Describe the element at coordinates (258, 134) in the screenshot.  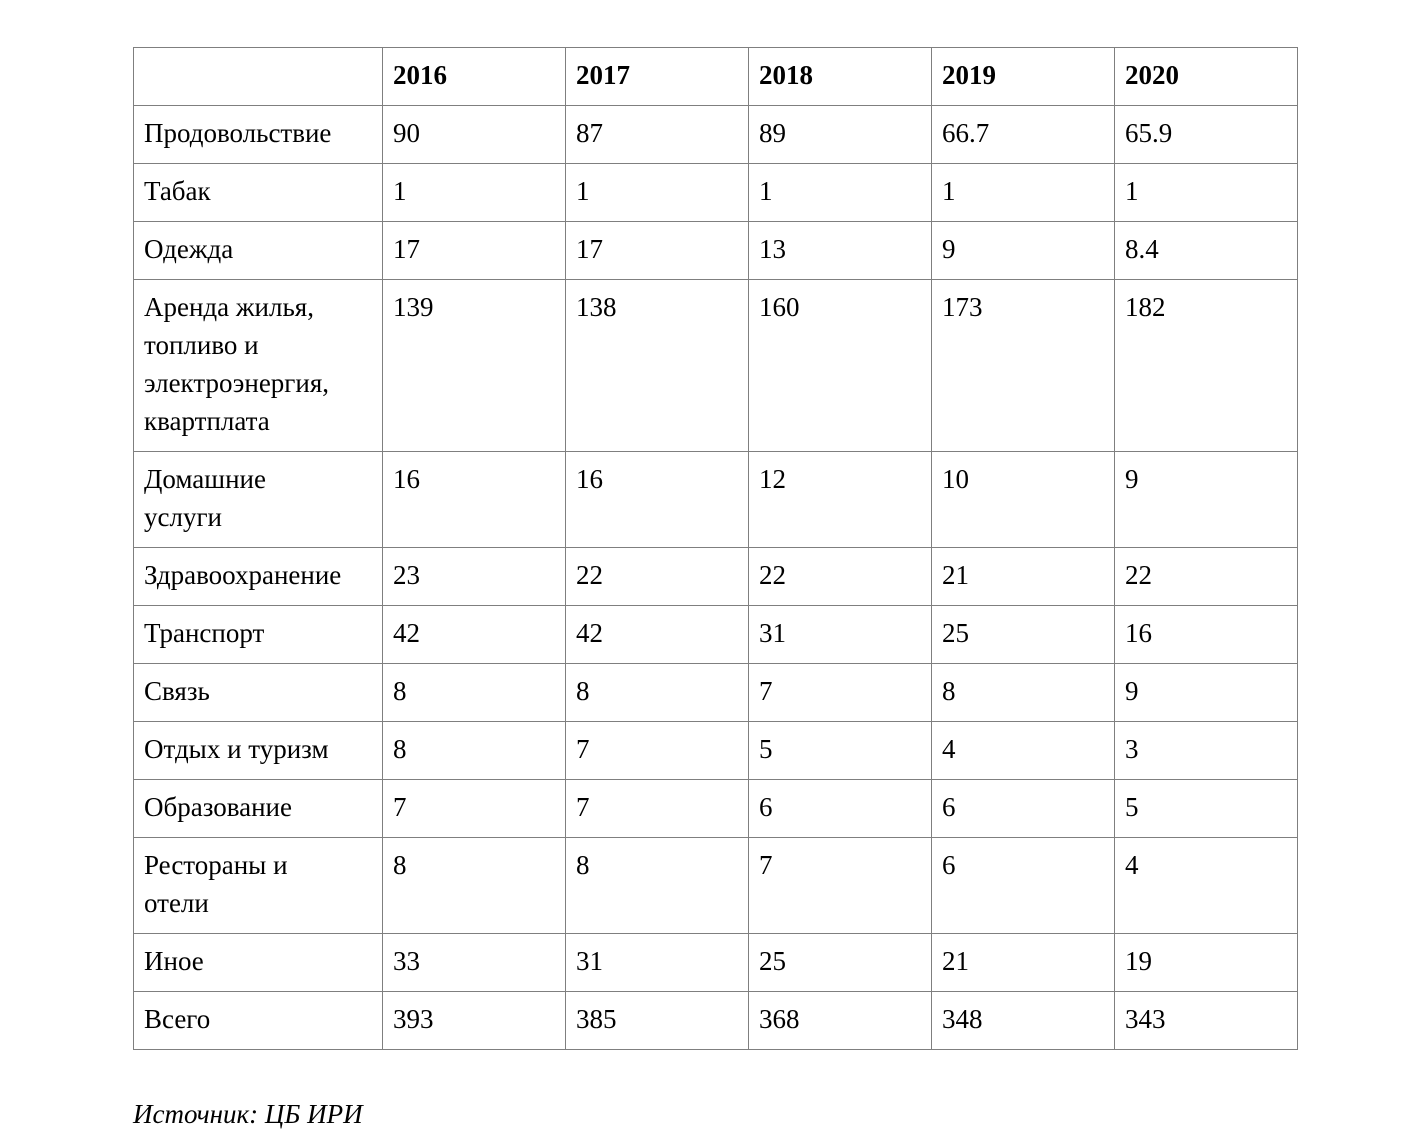
I see `row-label: Продовольствие` at that location.